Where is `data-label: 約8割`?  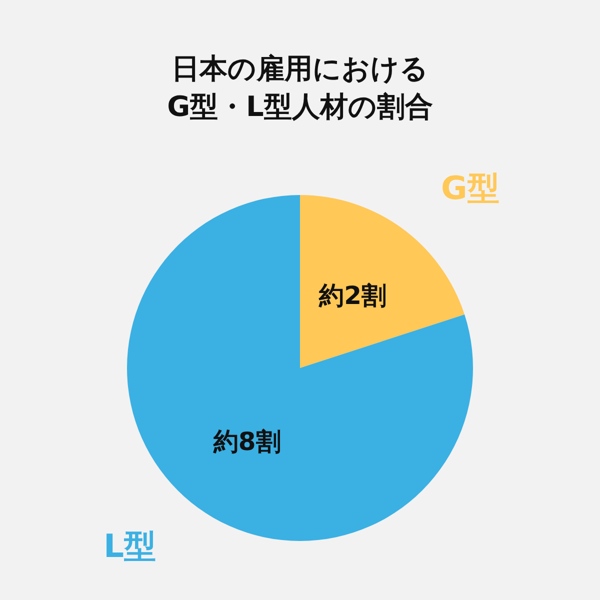 data-label: 約8割 is located at coordinates (246, 441).